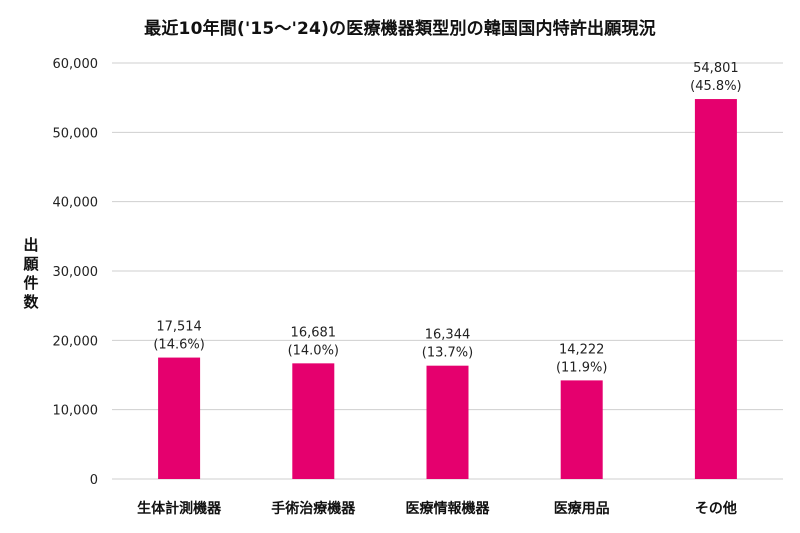 The height and width of the screenshot is (533, 800). I want to click on y-tick-labels: 0 10,000 20,000 30,000 40,000 50,000 60,000, so click(76, 272).